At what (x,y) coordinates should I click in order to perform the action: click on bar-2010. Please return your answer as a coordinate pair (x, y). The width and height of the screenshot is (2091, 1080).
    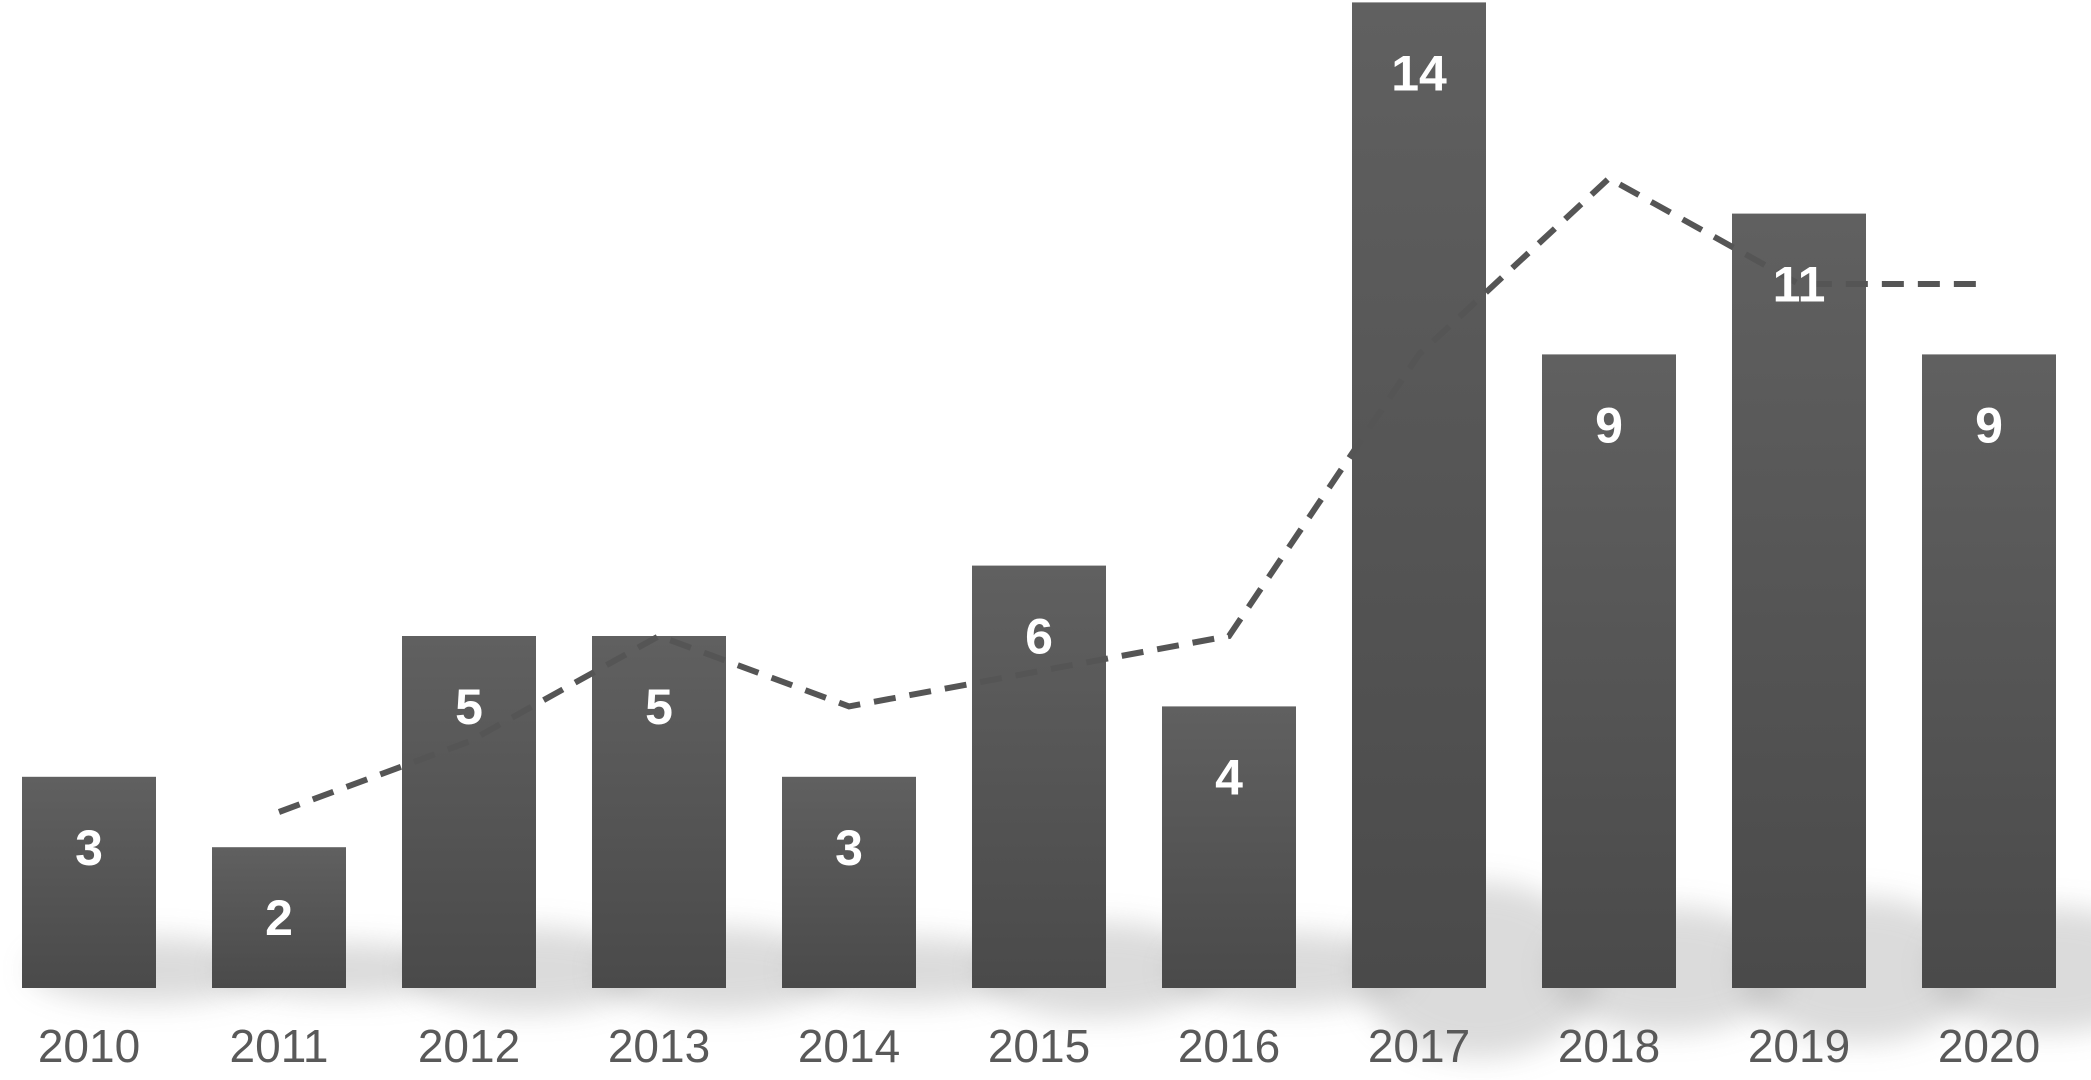
    Looking at the image, I should click on (89, 882).